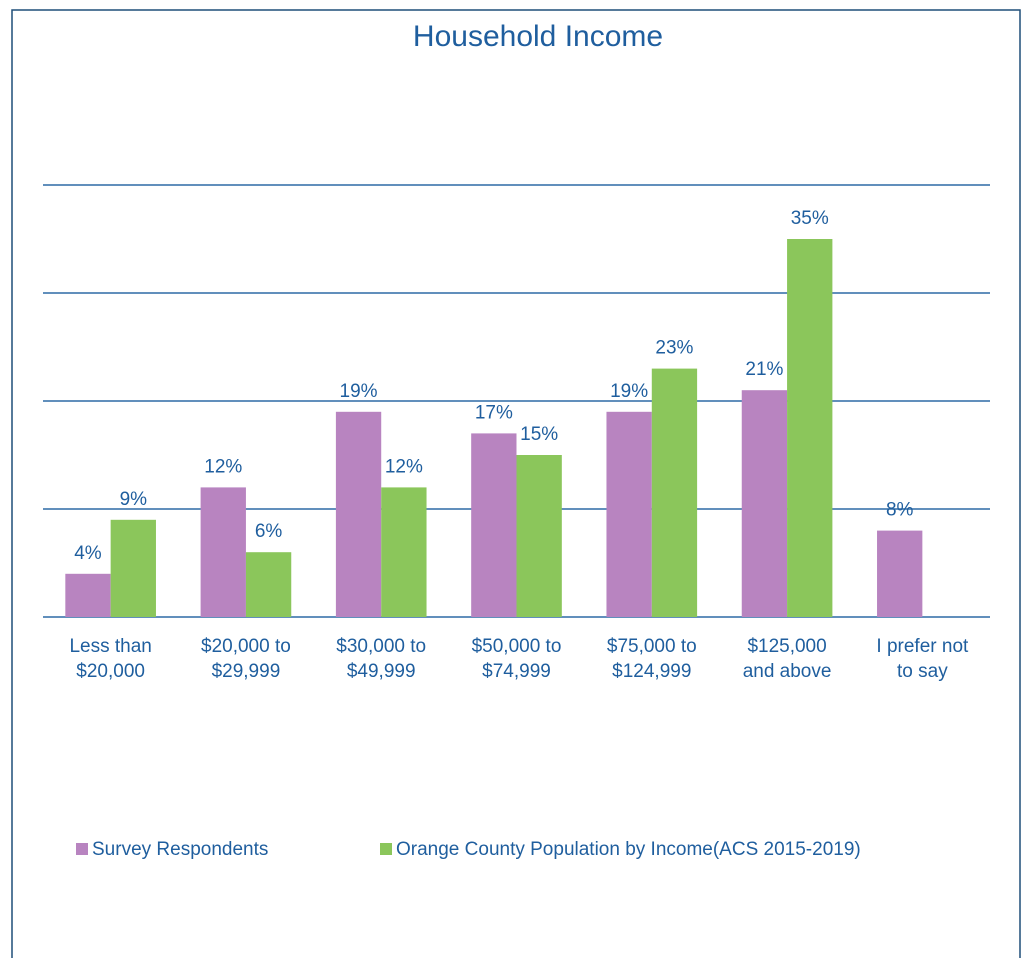  Describe the element at coordinates (494, 412) in the screenshot. I see `data-label: 17%` at that location.